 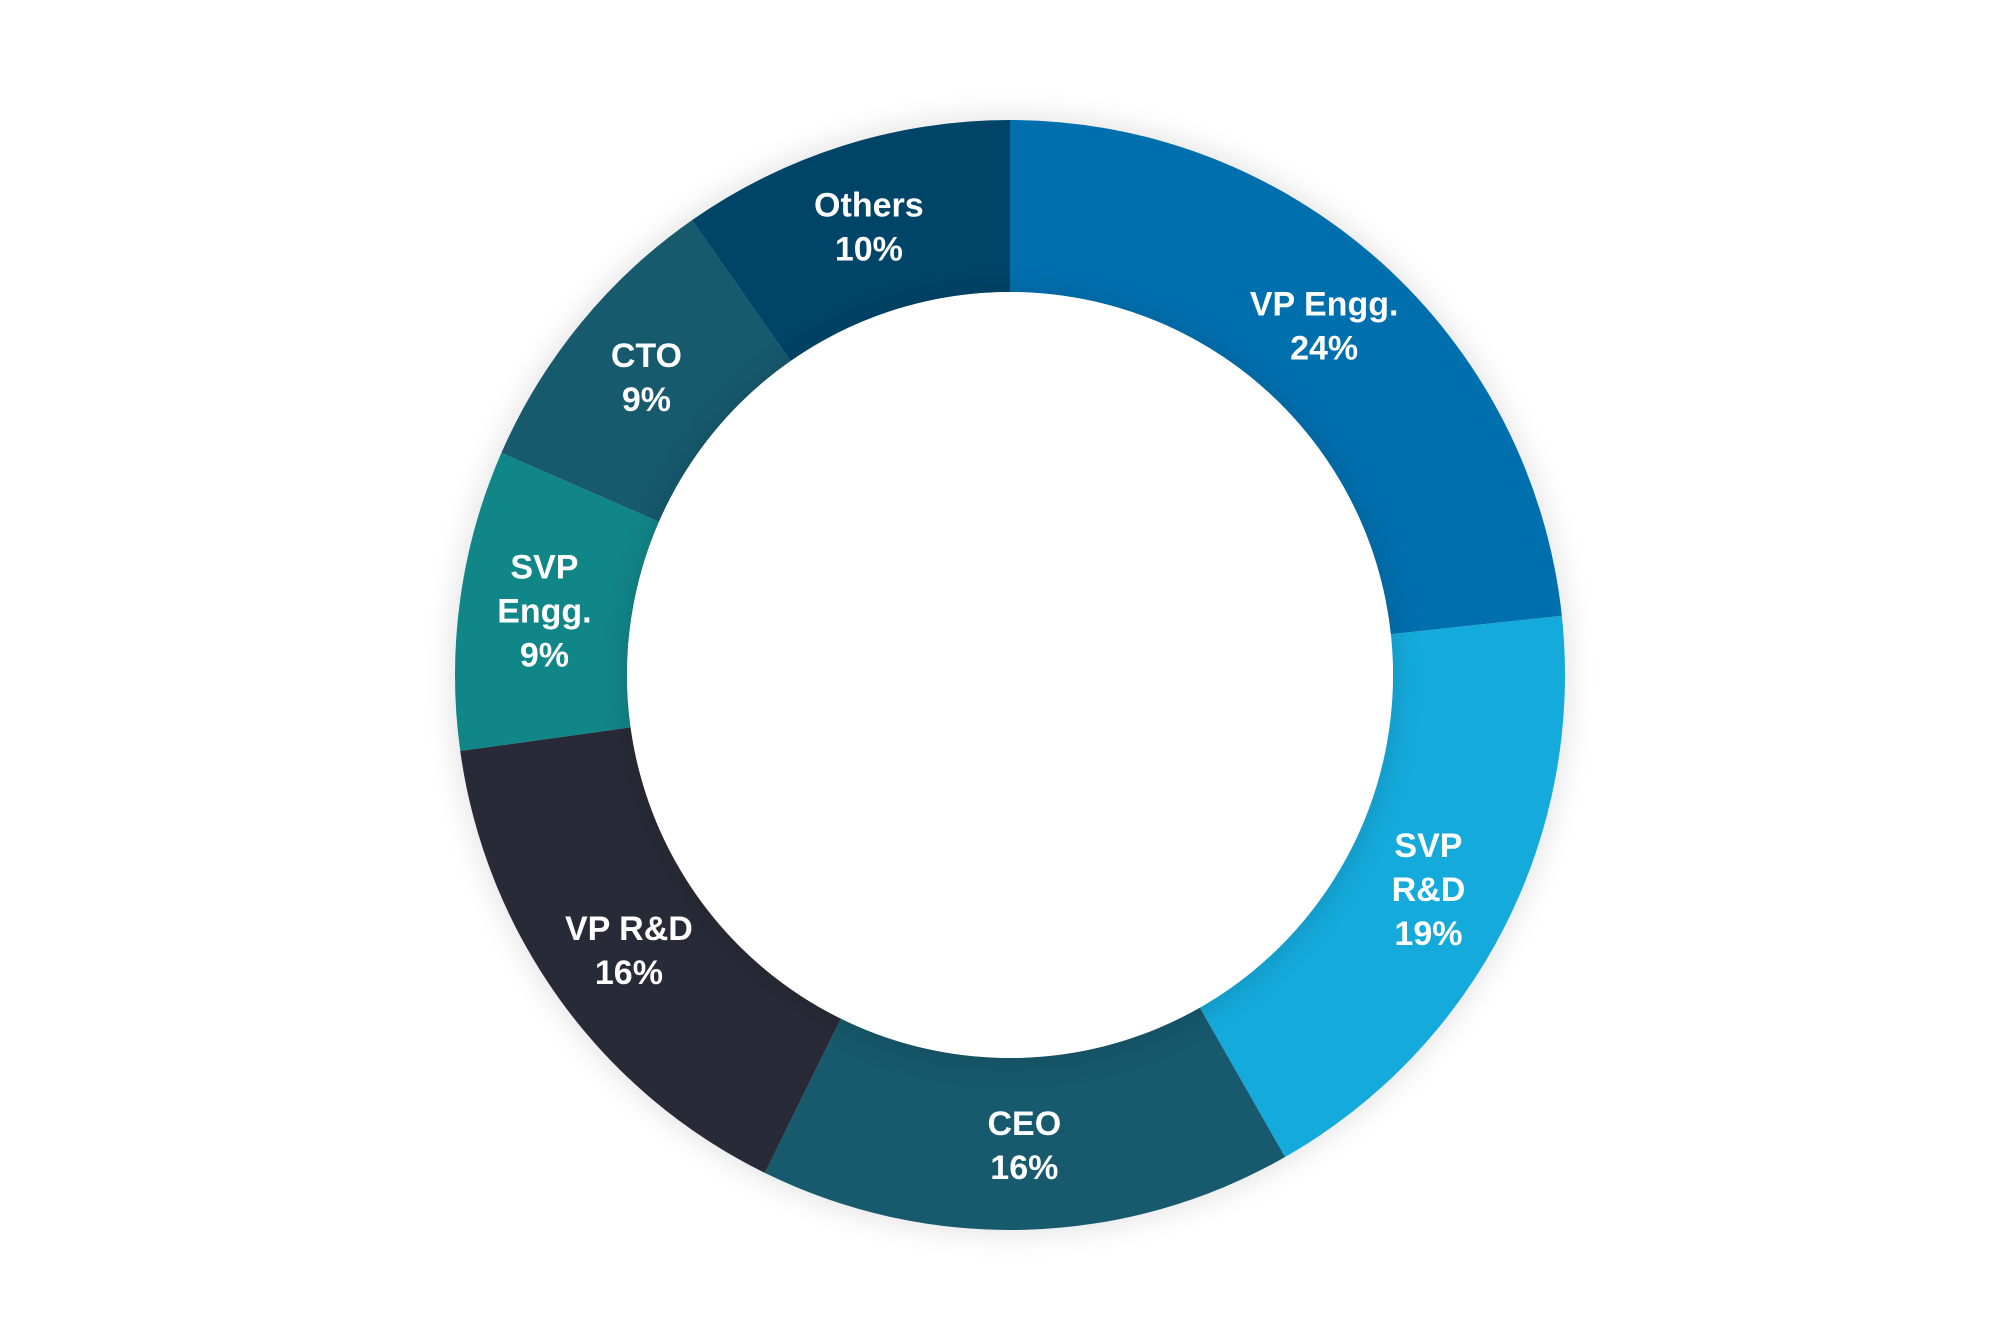 What do you see at coordinates (629, 951) in the screenshot?
I see `slice-label-vp-randd: VP R&D 16%` at bounding box center [629, 951].